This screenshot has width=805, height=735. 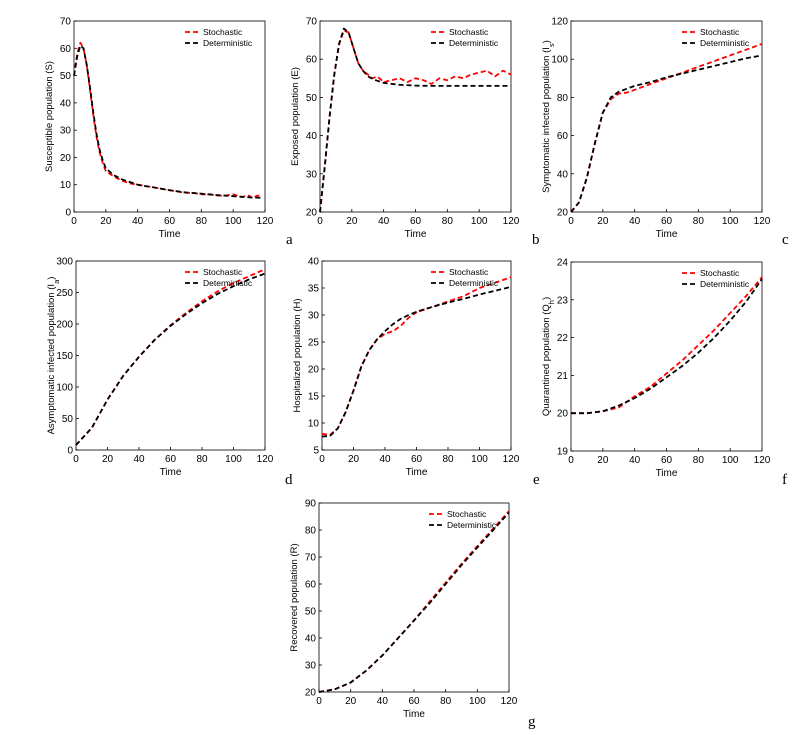 What do you see at coordinates (66, 76) in the screenshot?
I see `y-tick-label: 50` at bounding box center [66, 76].